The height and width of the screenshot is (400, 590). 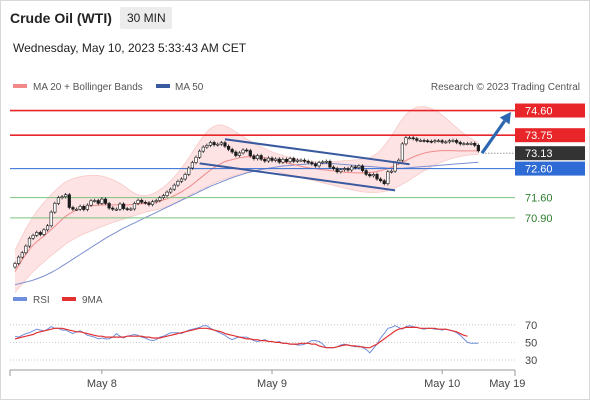 What do you see at coordinates (531, 361) in the screenshot?
I see `rsi-tick-label: 30` at bounding box center [531, 361].